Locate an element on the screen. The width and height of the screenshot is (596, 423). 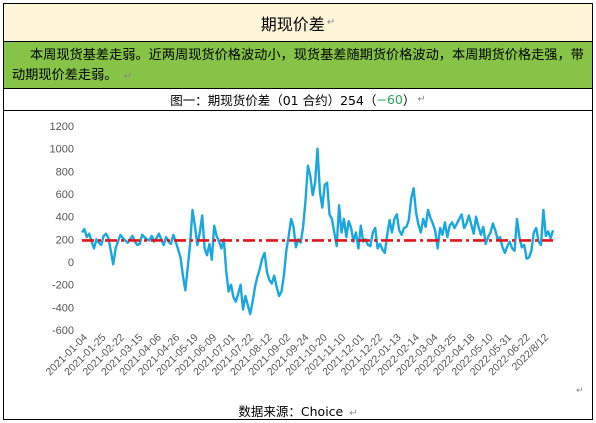
title-row: 期现价差 ↵ is located at coordinates (298, 23).